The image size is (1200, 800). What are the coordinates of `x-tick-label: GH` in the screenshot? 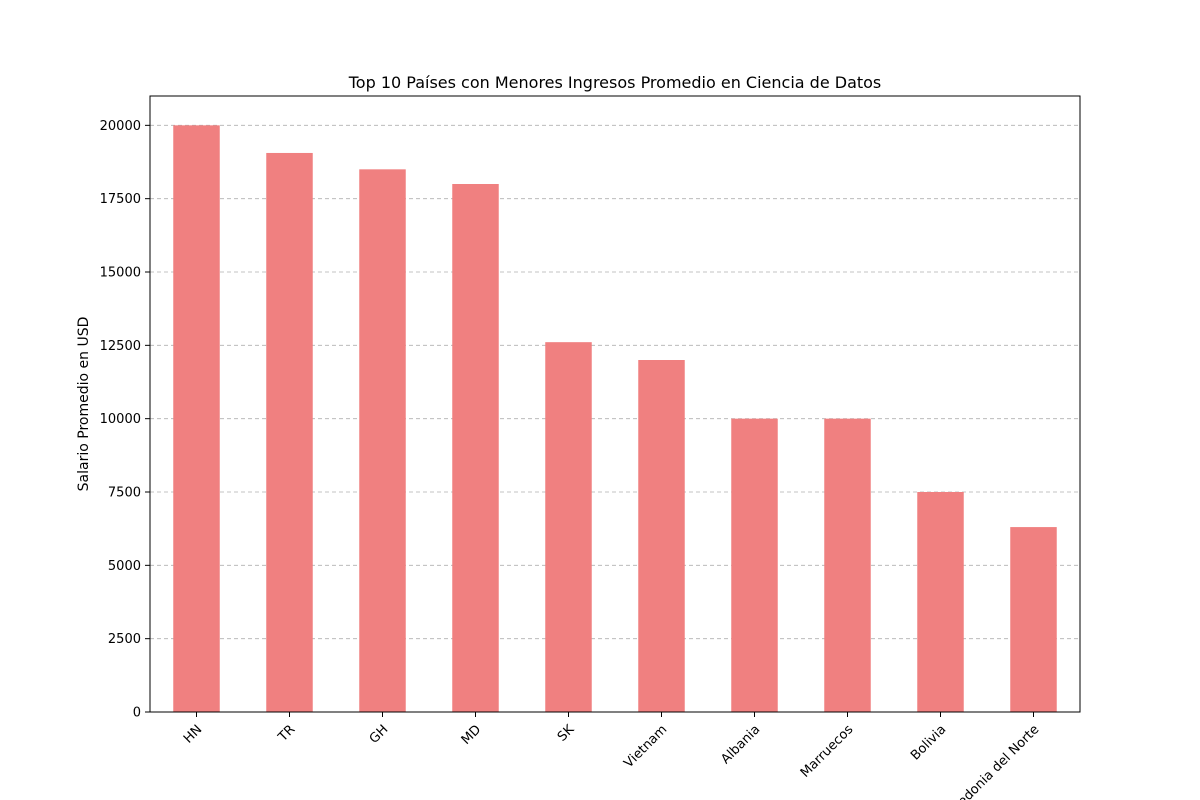 It's located at (379, 734).